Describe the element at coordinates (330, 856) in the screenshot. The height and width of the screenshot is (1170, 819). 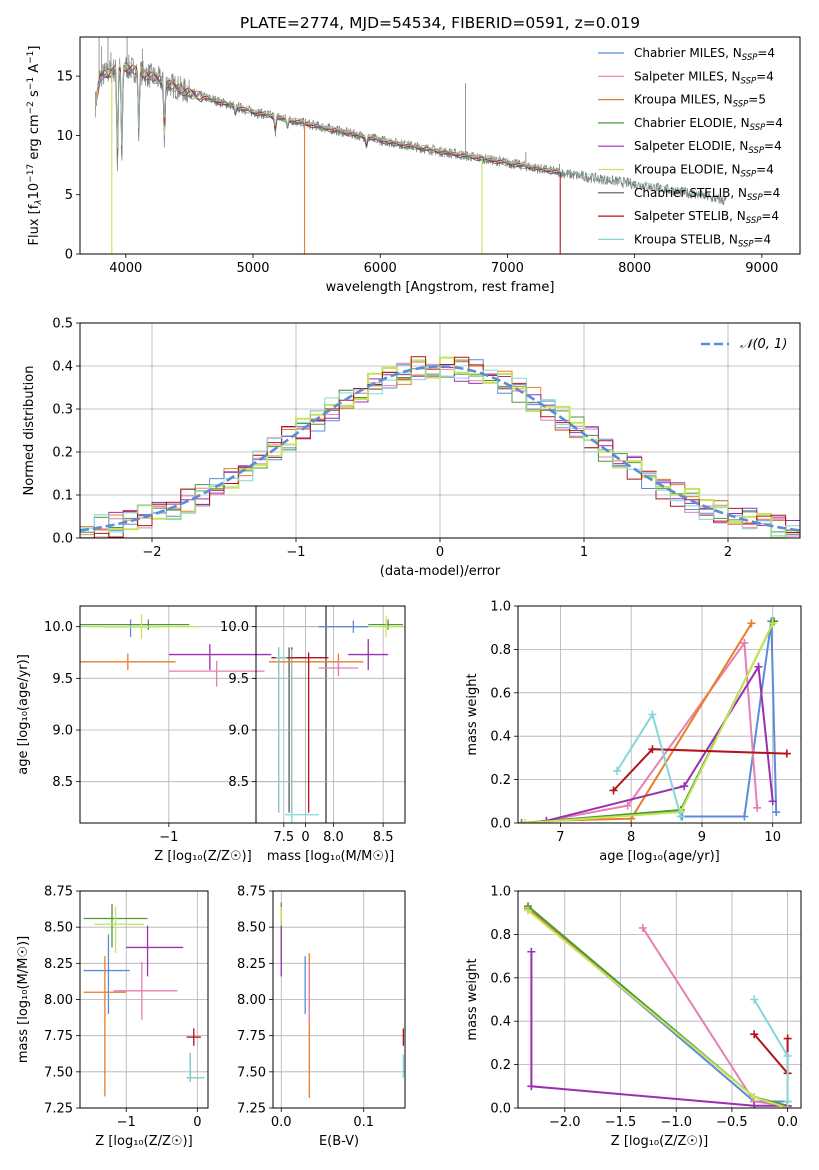
I see `x-axis-label: mass [log₁₀(M/M☉)]` at that location.